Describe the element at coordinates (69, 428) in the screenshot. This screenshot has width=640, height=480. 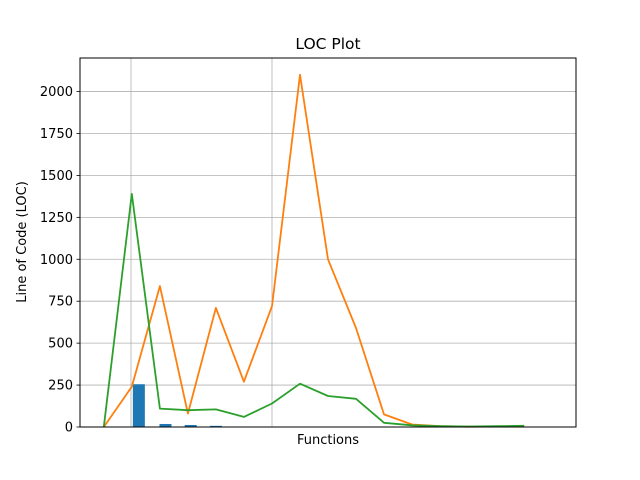
I see `y-tick-label: 0` at that location.